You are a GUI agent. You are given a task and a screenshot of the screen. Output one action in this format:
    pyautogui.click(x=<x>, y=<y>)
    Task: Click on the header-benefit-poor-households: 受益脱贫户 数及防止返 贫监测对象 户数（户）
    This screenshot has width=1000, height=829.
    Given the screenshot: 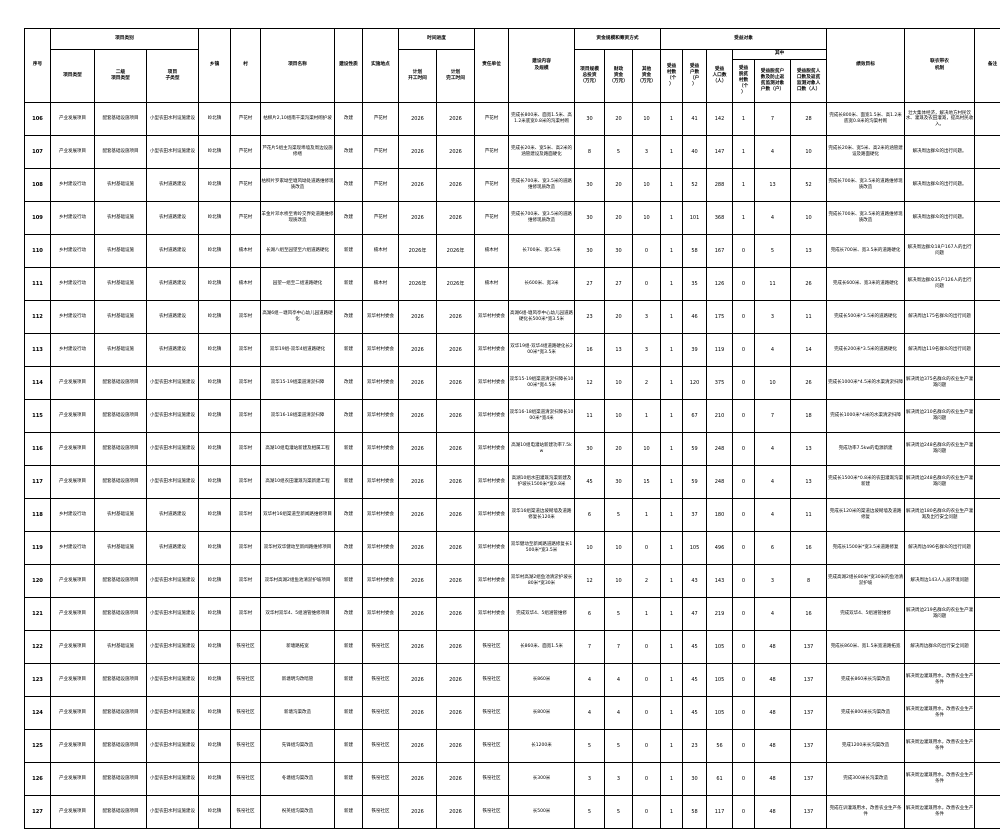 What is the action you would take?
    pyautogui.click(x=773, y=81)
    